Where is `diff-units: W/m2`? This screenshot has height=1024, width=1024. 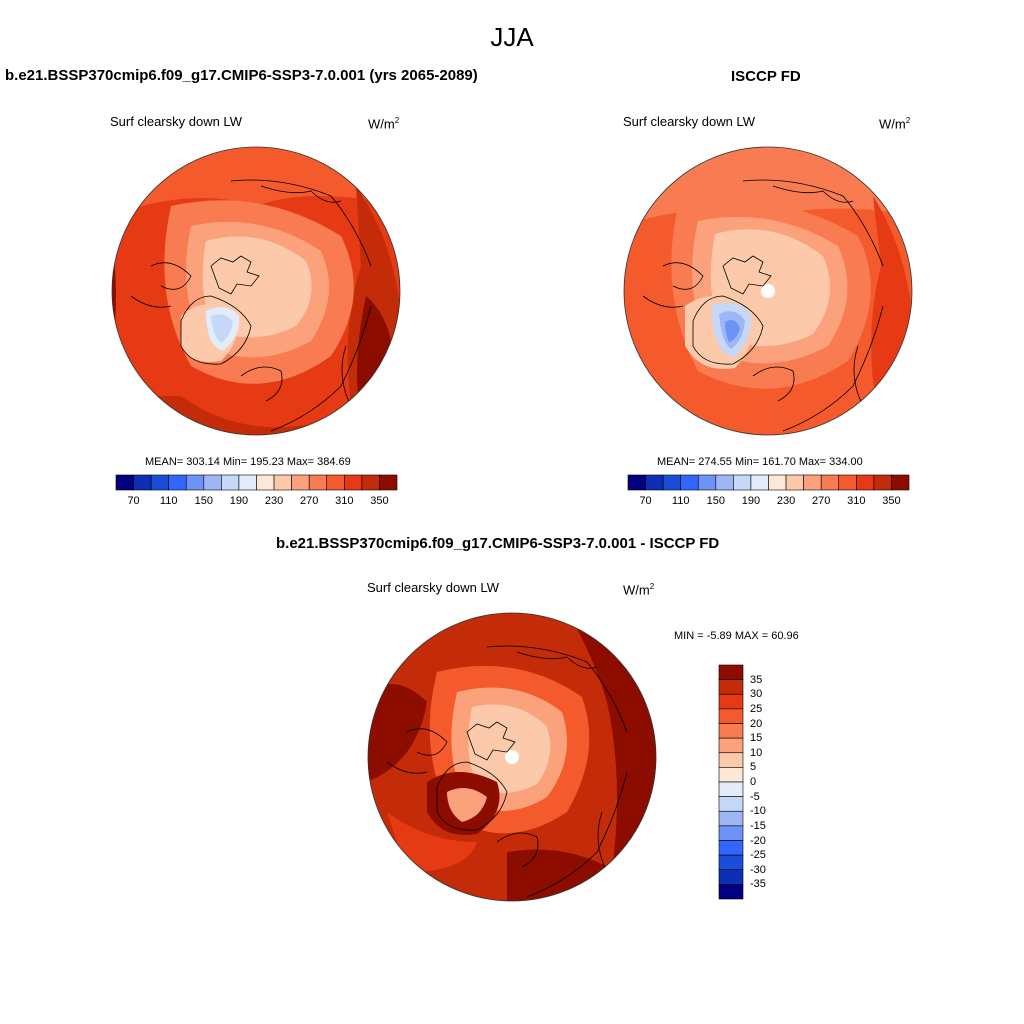 diff-units: W/m2 is located at coordinates (639, 590).